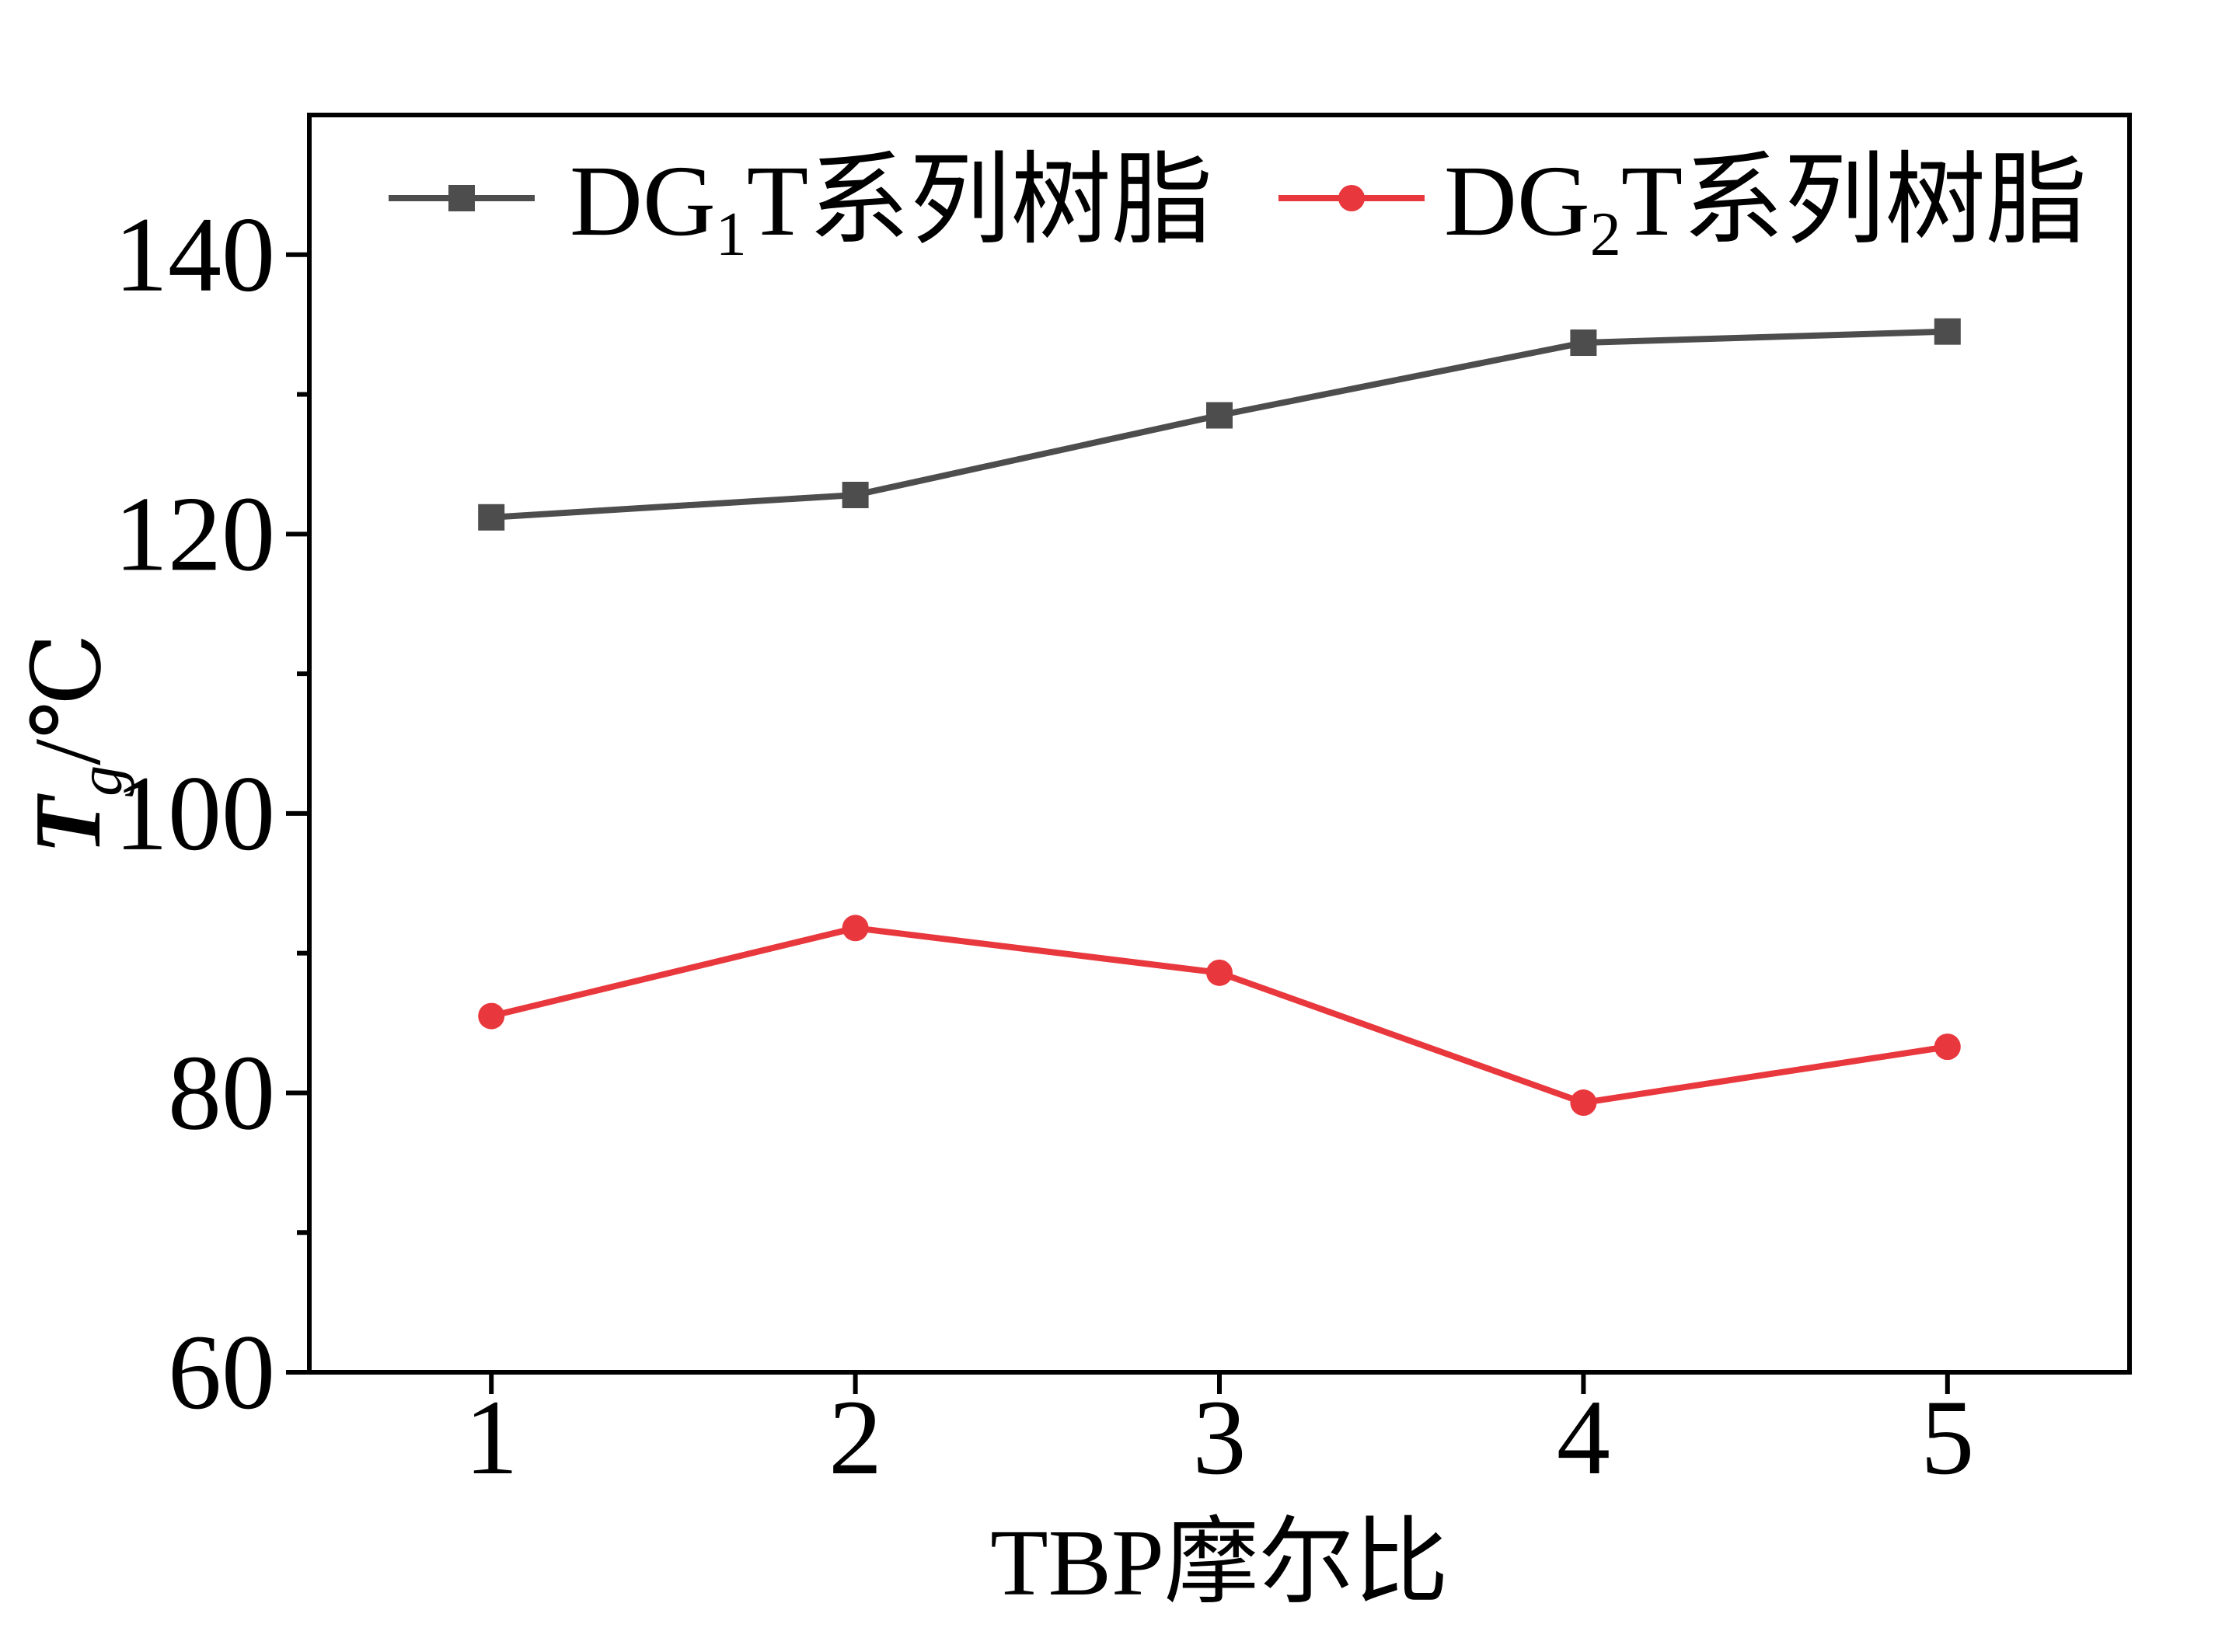 The height and width of the screenshot is (1652, 2215). I want to click on series-2-line, so click(1219, 1016).